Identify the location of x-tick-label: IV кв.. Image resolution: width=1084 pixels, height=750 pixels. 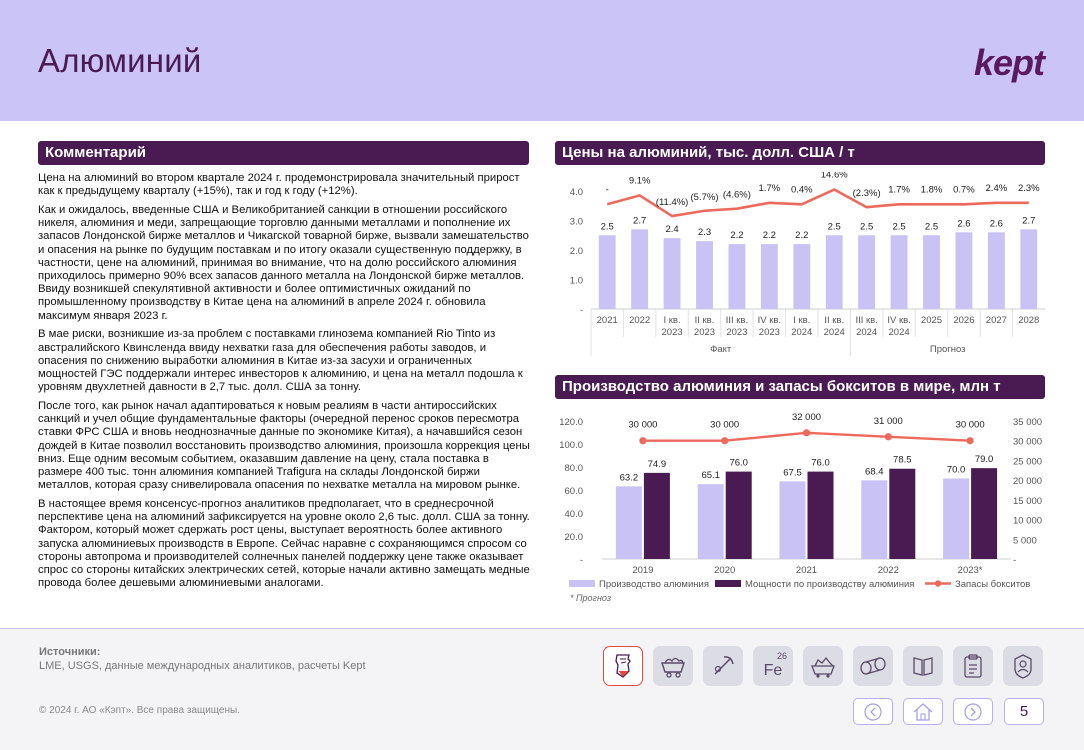
(769, 320).